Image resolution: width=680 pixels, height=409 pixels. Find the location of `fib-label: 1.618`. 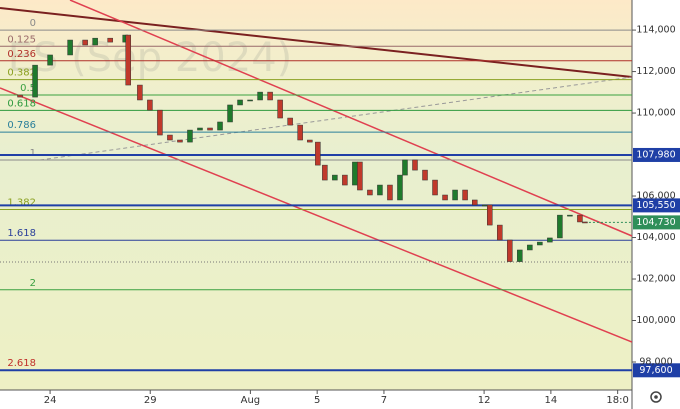

fib-label: 1.618 is located at coordinates (21, 233).